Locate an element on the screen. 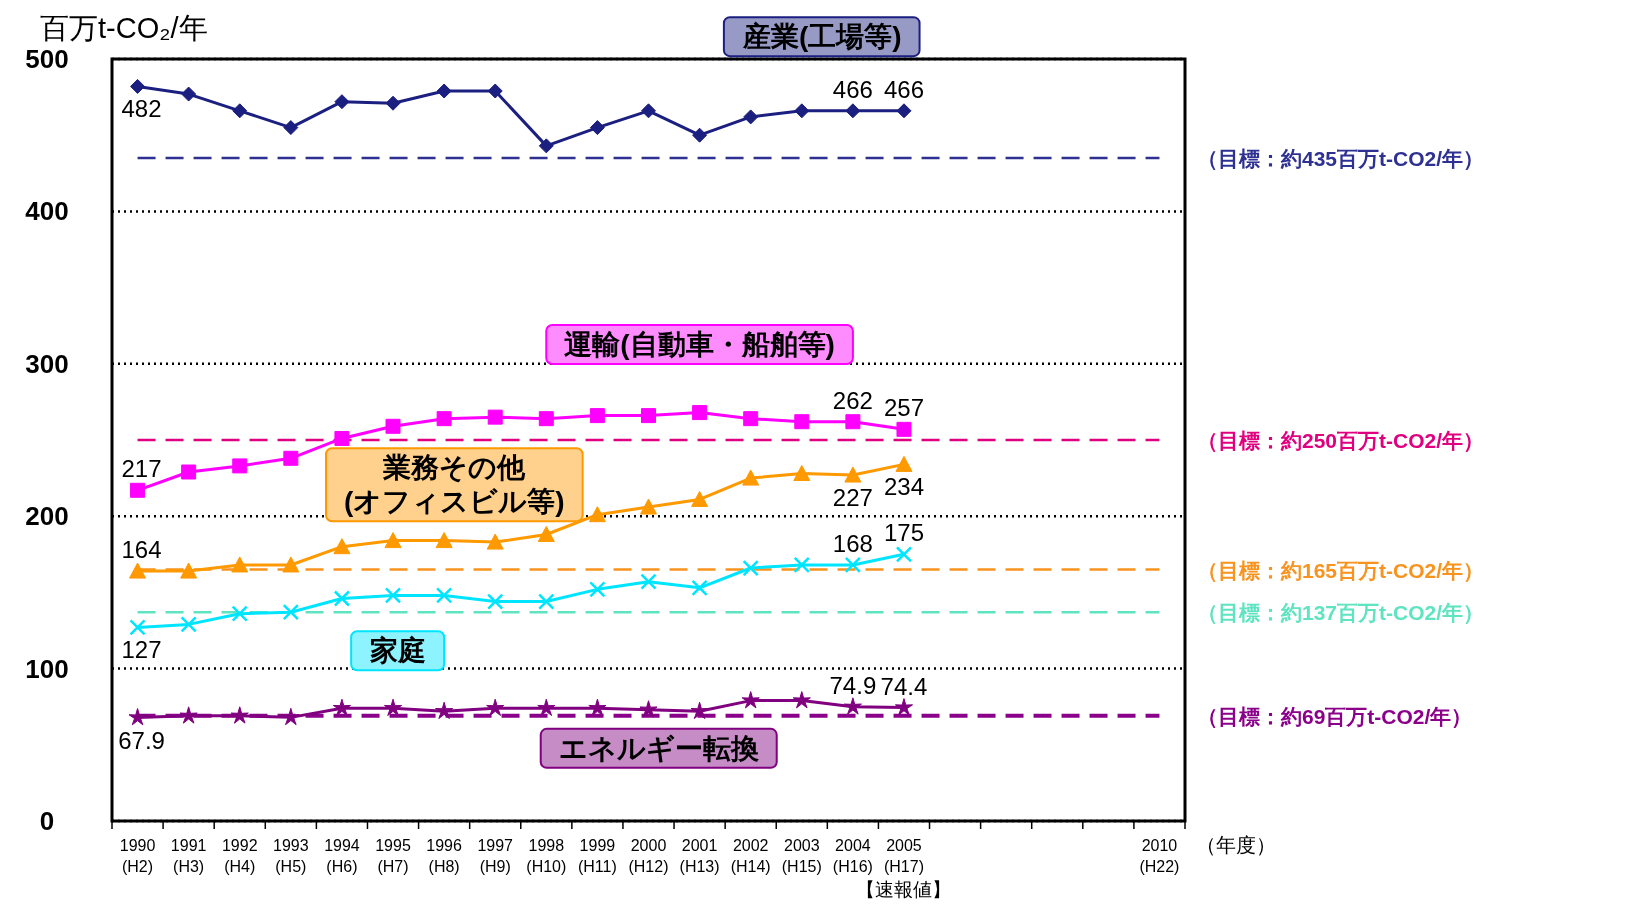 This screenshot has width=1625, height=904. data-label: 74.9 is located at coordinates (853, 685).